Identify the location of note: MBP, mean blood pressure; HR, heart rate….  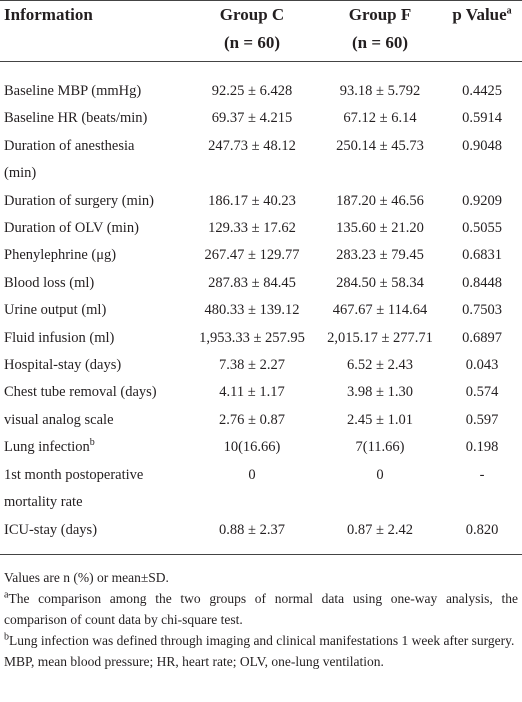
(261, 661).